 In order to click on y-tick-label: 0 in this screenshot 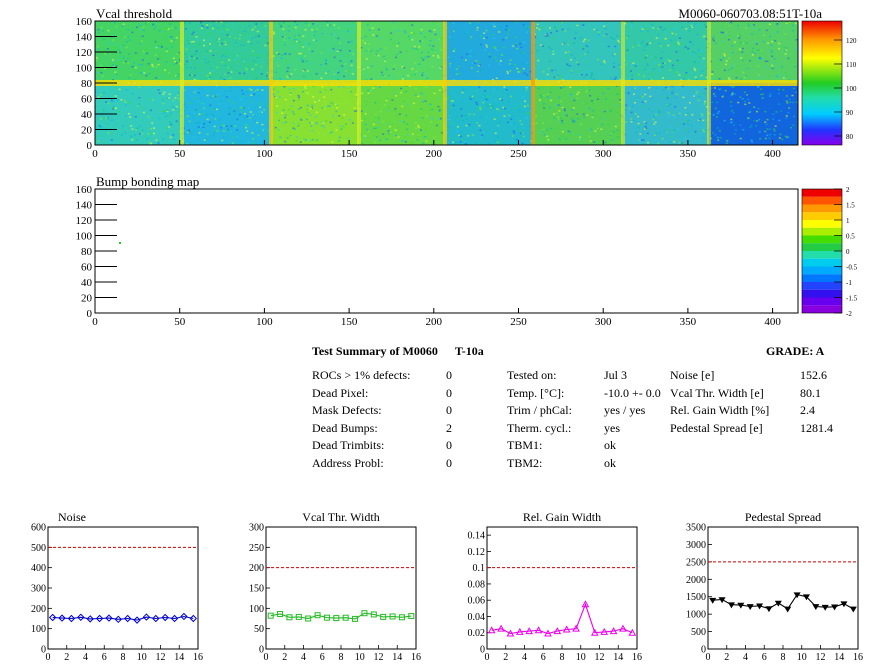, I will do `click(43, 650)`.